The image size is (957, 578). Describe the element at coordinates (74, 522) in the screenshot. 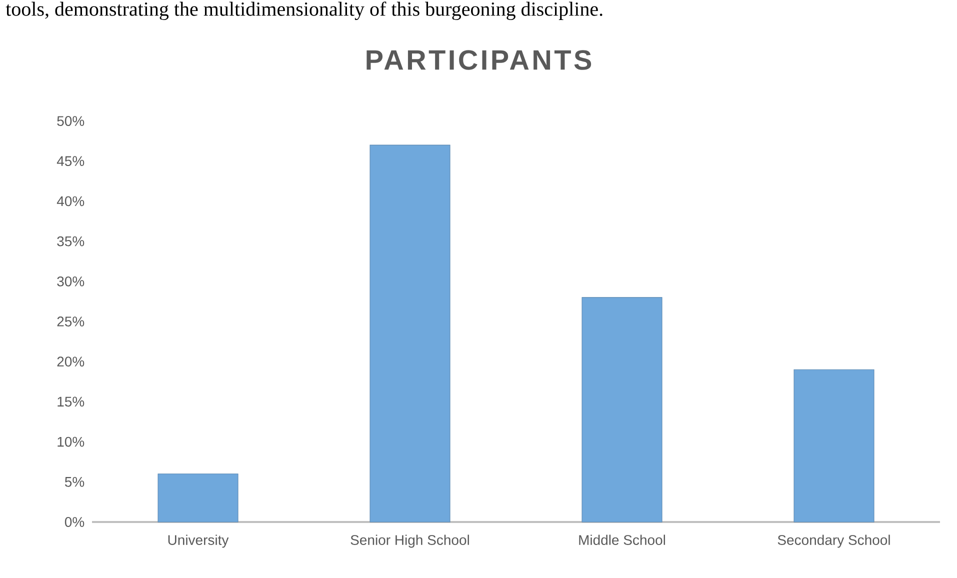

I see `y-tick-label: 0%` at that location.